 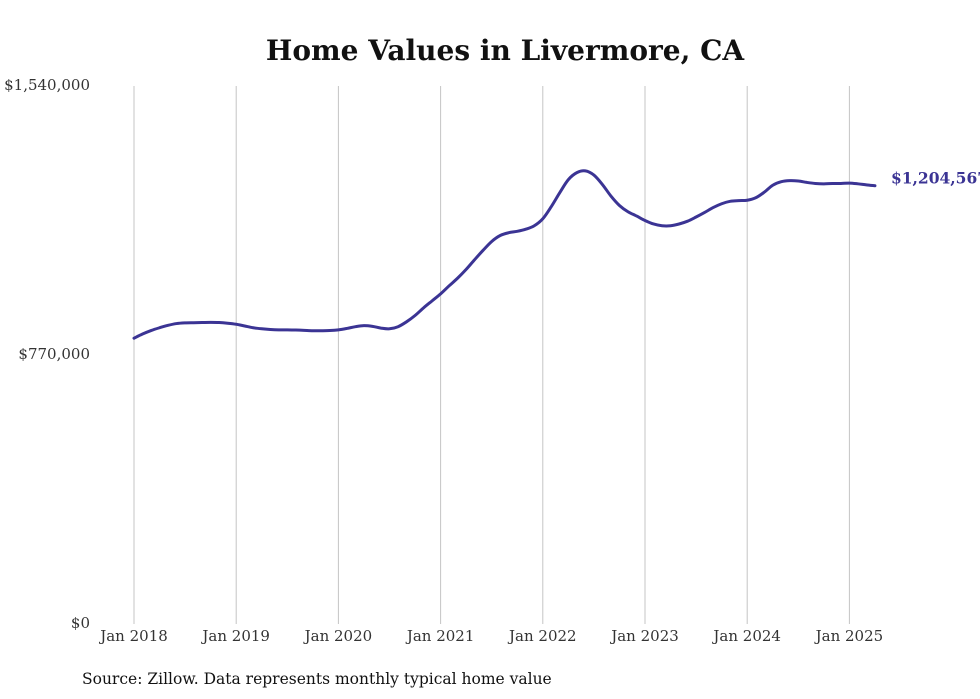 What do you see at coordinates (746, 636) in the screenshot?
I see `x-tick-label: Jan 2024` at bounding box center [746, 636].